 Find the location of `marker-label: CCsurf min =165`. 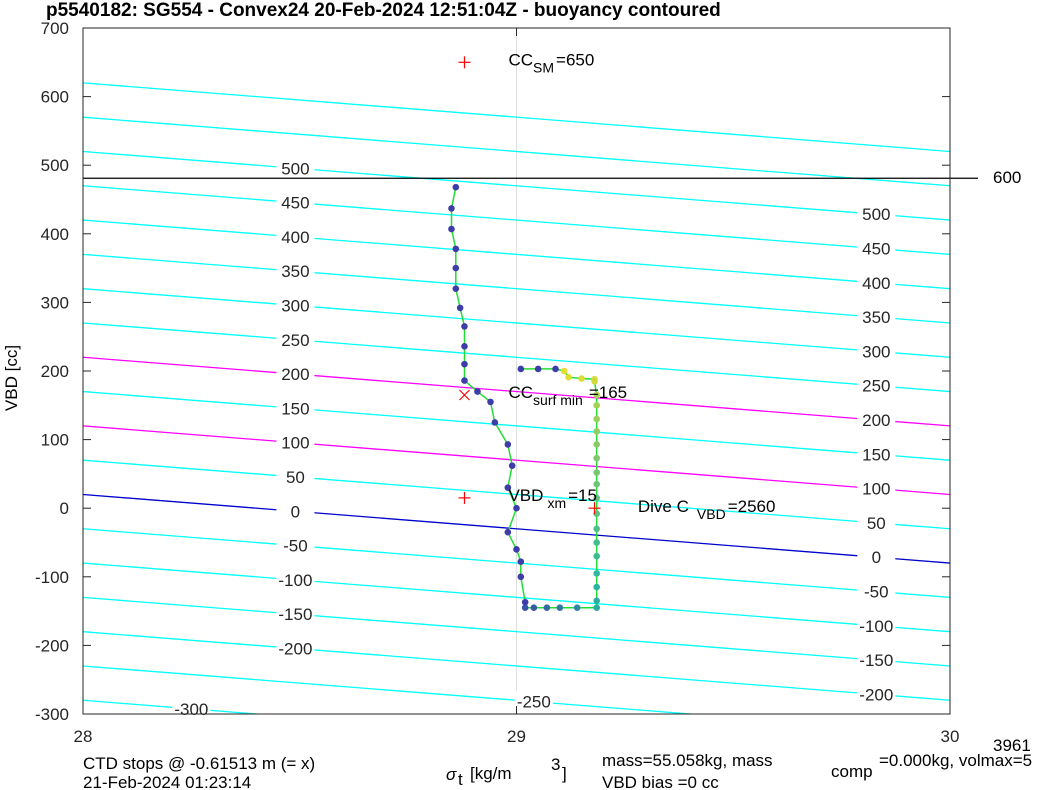

marker-label: CCsurf min =165 is located at coordinates (567, 395).